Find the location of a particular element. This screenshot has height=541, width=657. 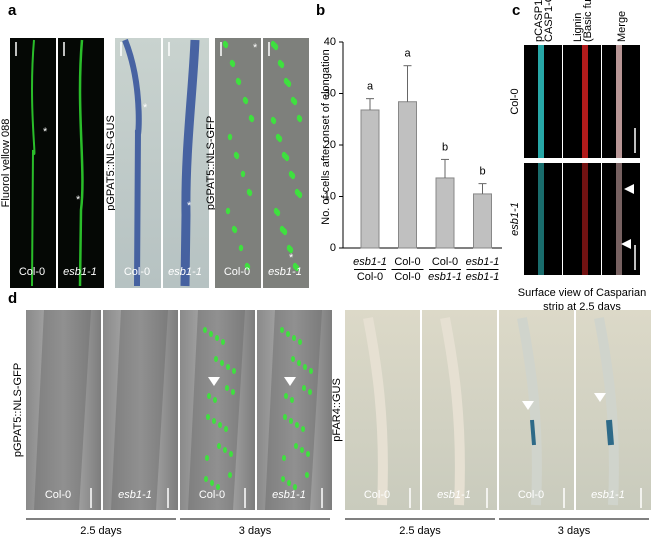

row-label: esb1-1 is located at coordinates (515, 219).